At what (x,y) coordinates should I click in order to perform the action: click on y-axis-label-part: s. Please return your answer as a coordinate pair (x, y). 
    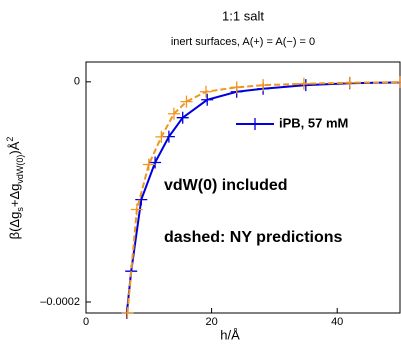
    Looking at the image, I should click on (20, 209).